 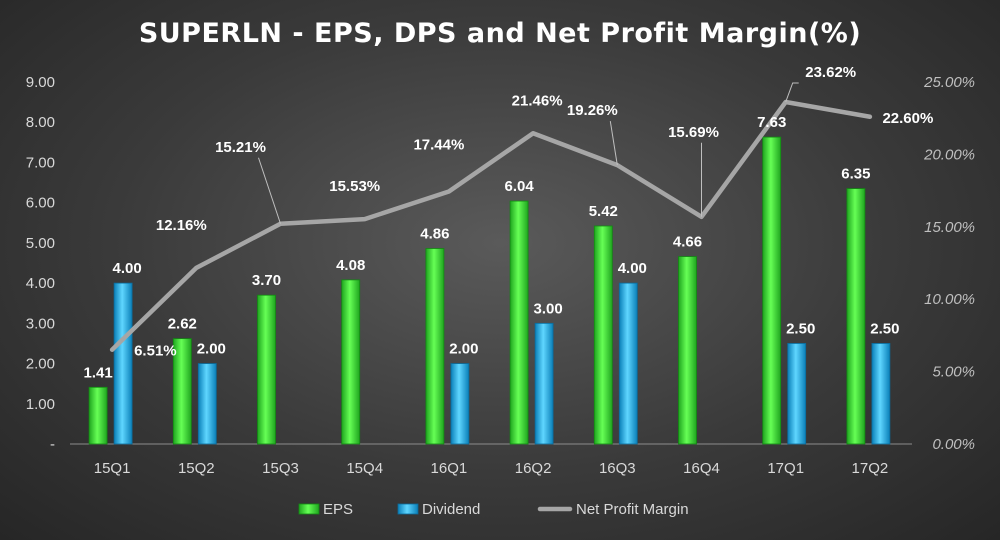 What do you see at coordinates (40, 203) in the screenshot?
I see `y-left-tick-label: 6.00` at bounding box center [40, 203].